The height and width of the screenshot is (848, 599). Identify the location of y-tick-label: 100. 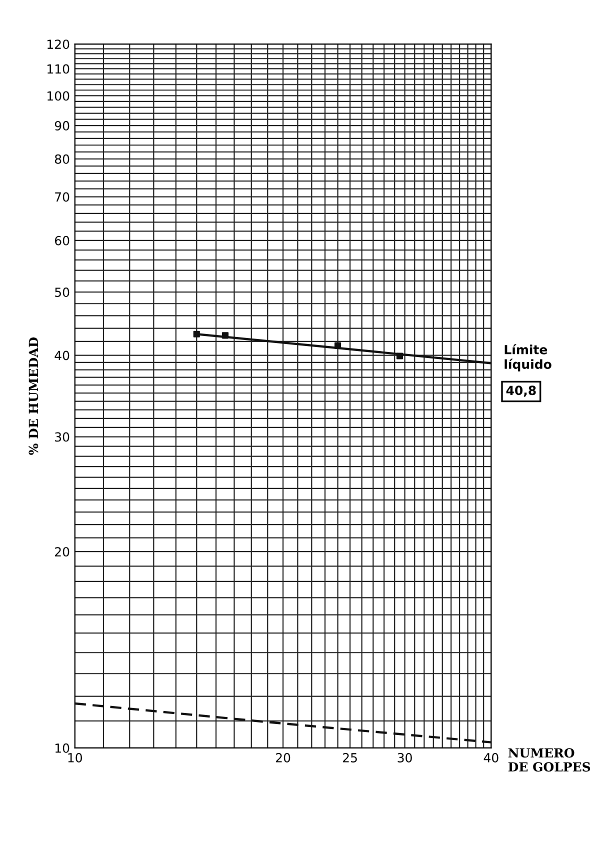
(59, 96).